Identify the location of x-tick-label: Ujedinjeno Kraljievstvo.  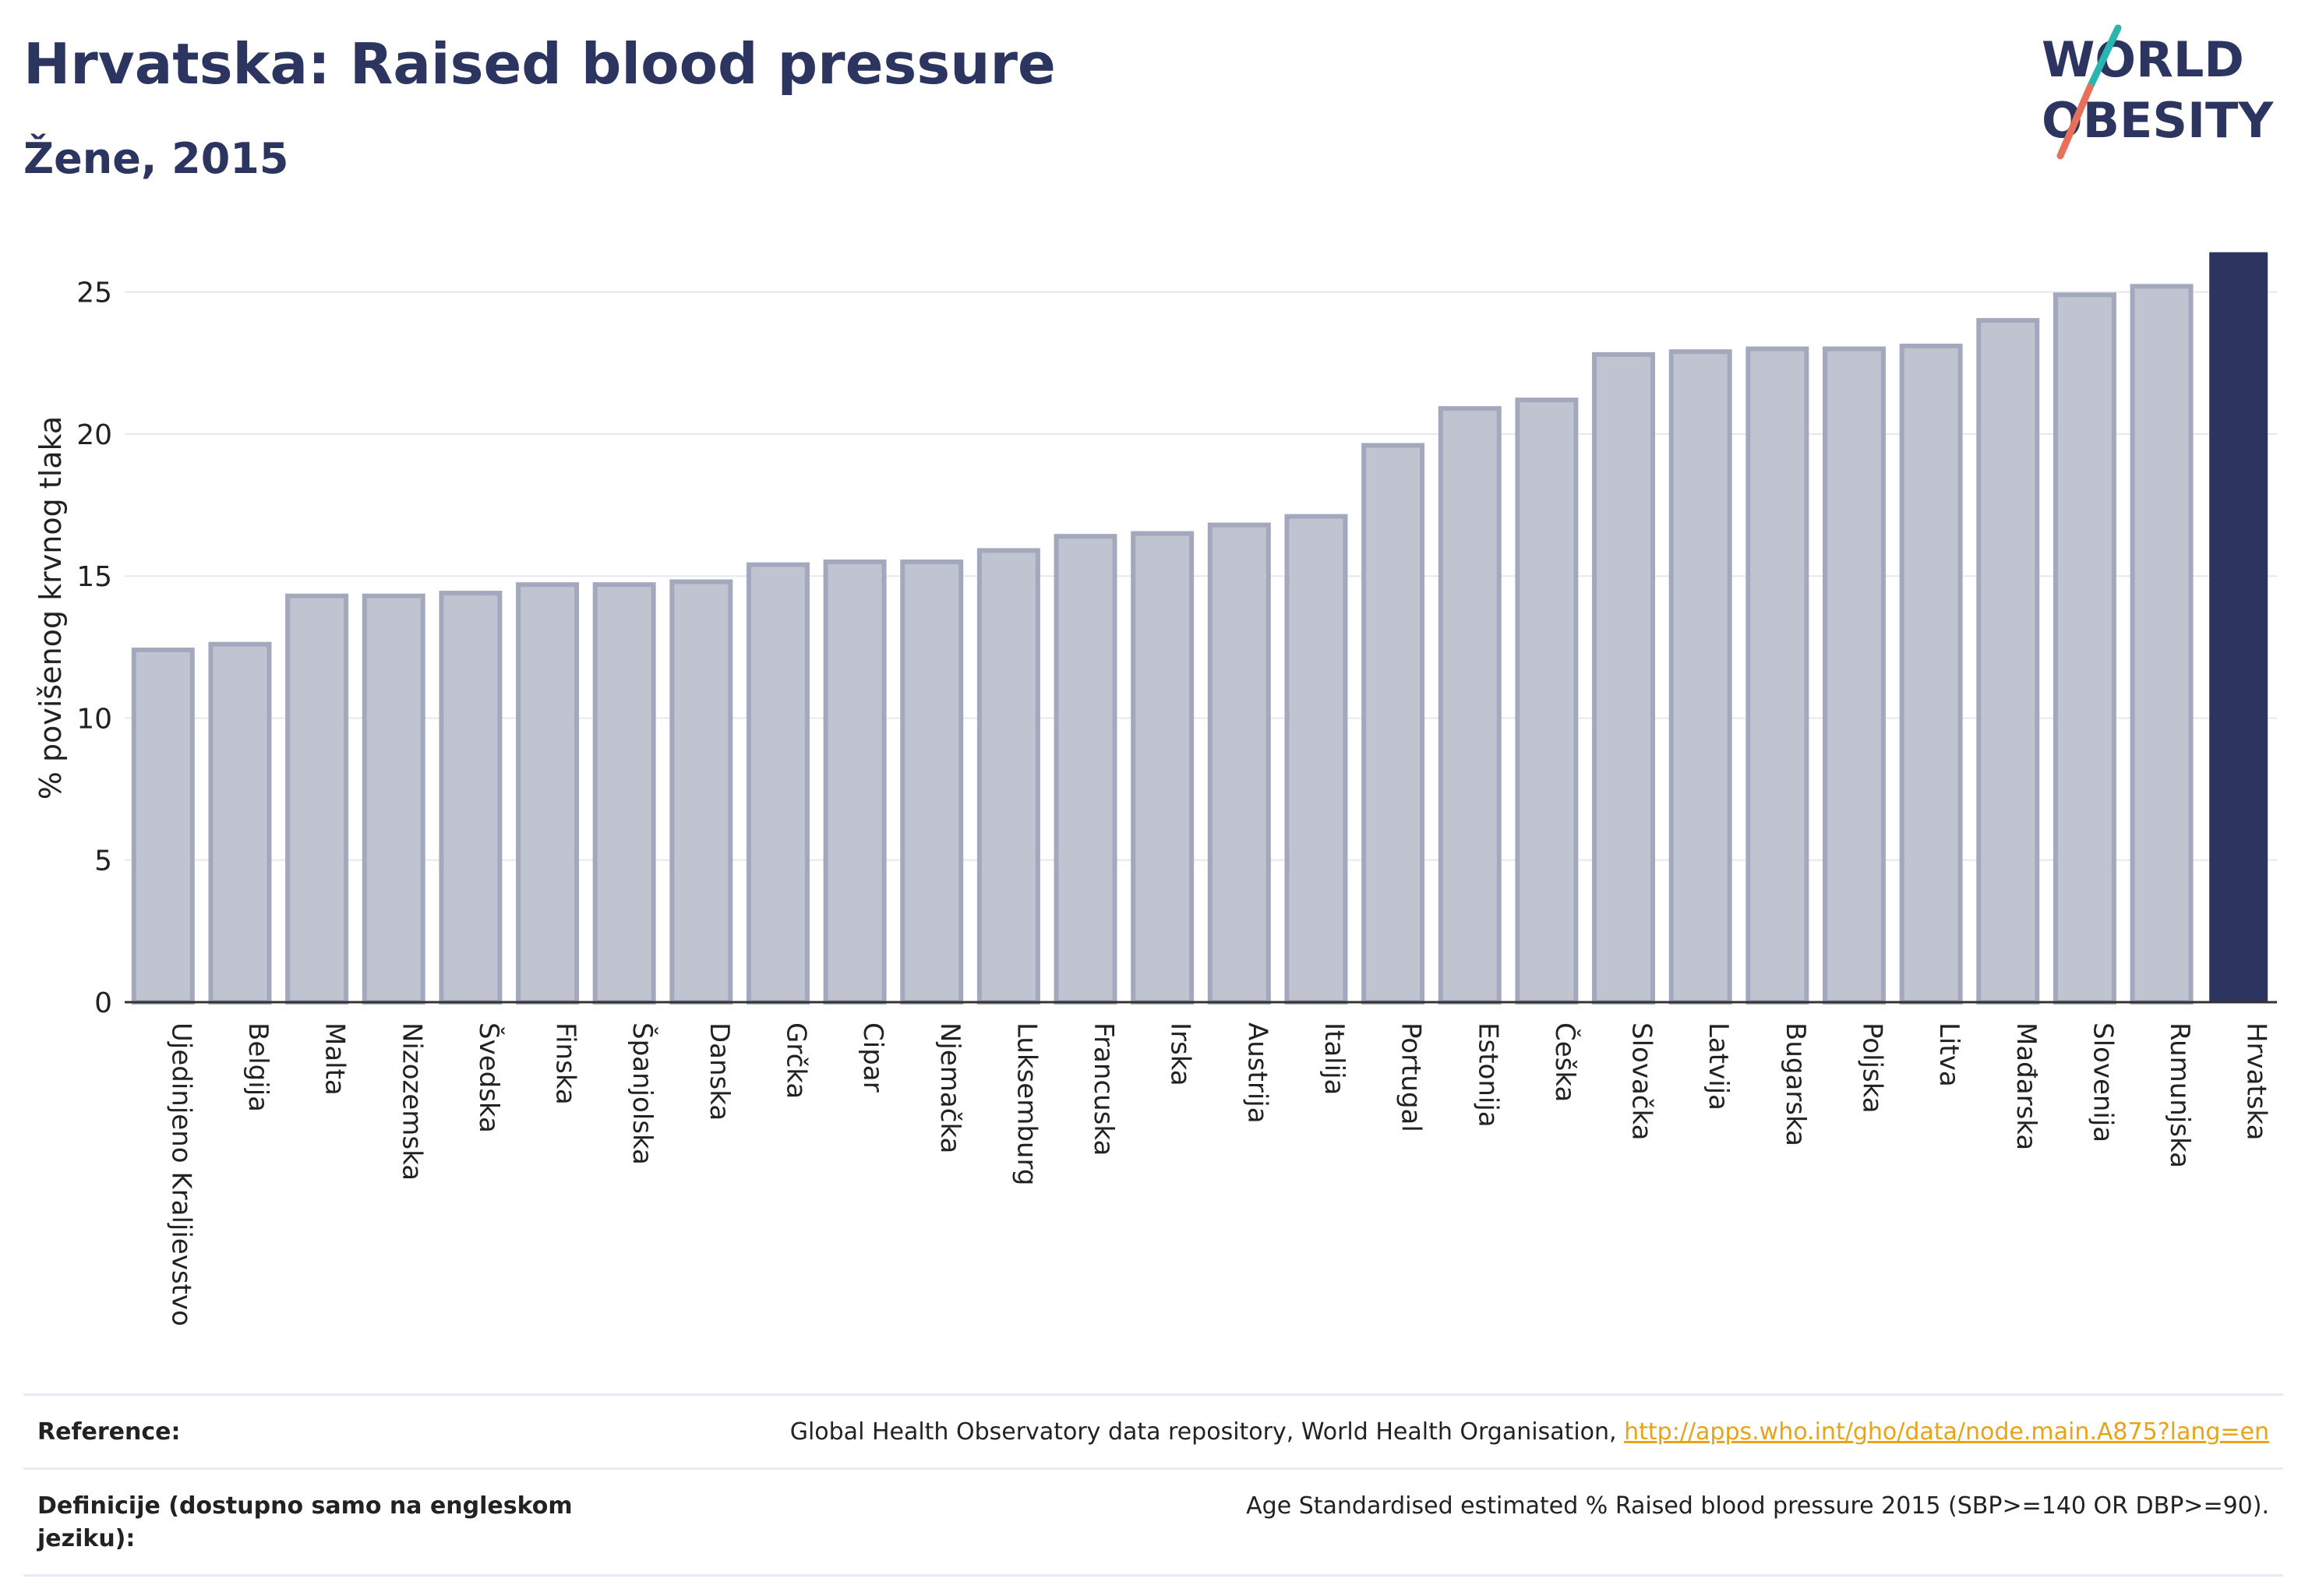
(180, 1174).